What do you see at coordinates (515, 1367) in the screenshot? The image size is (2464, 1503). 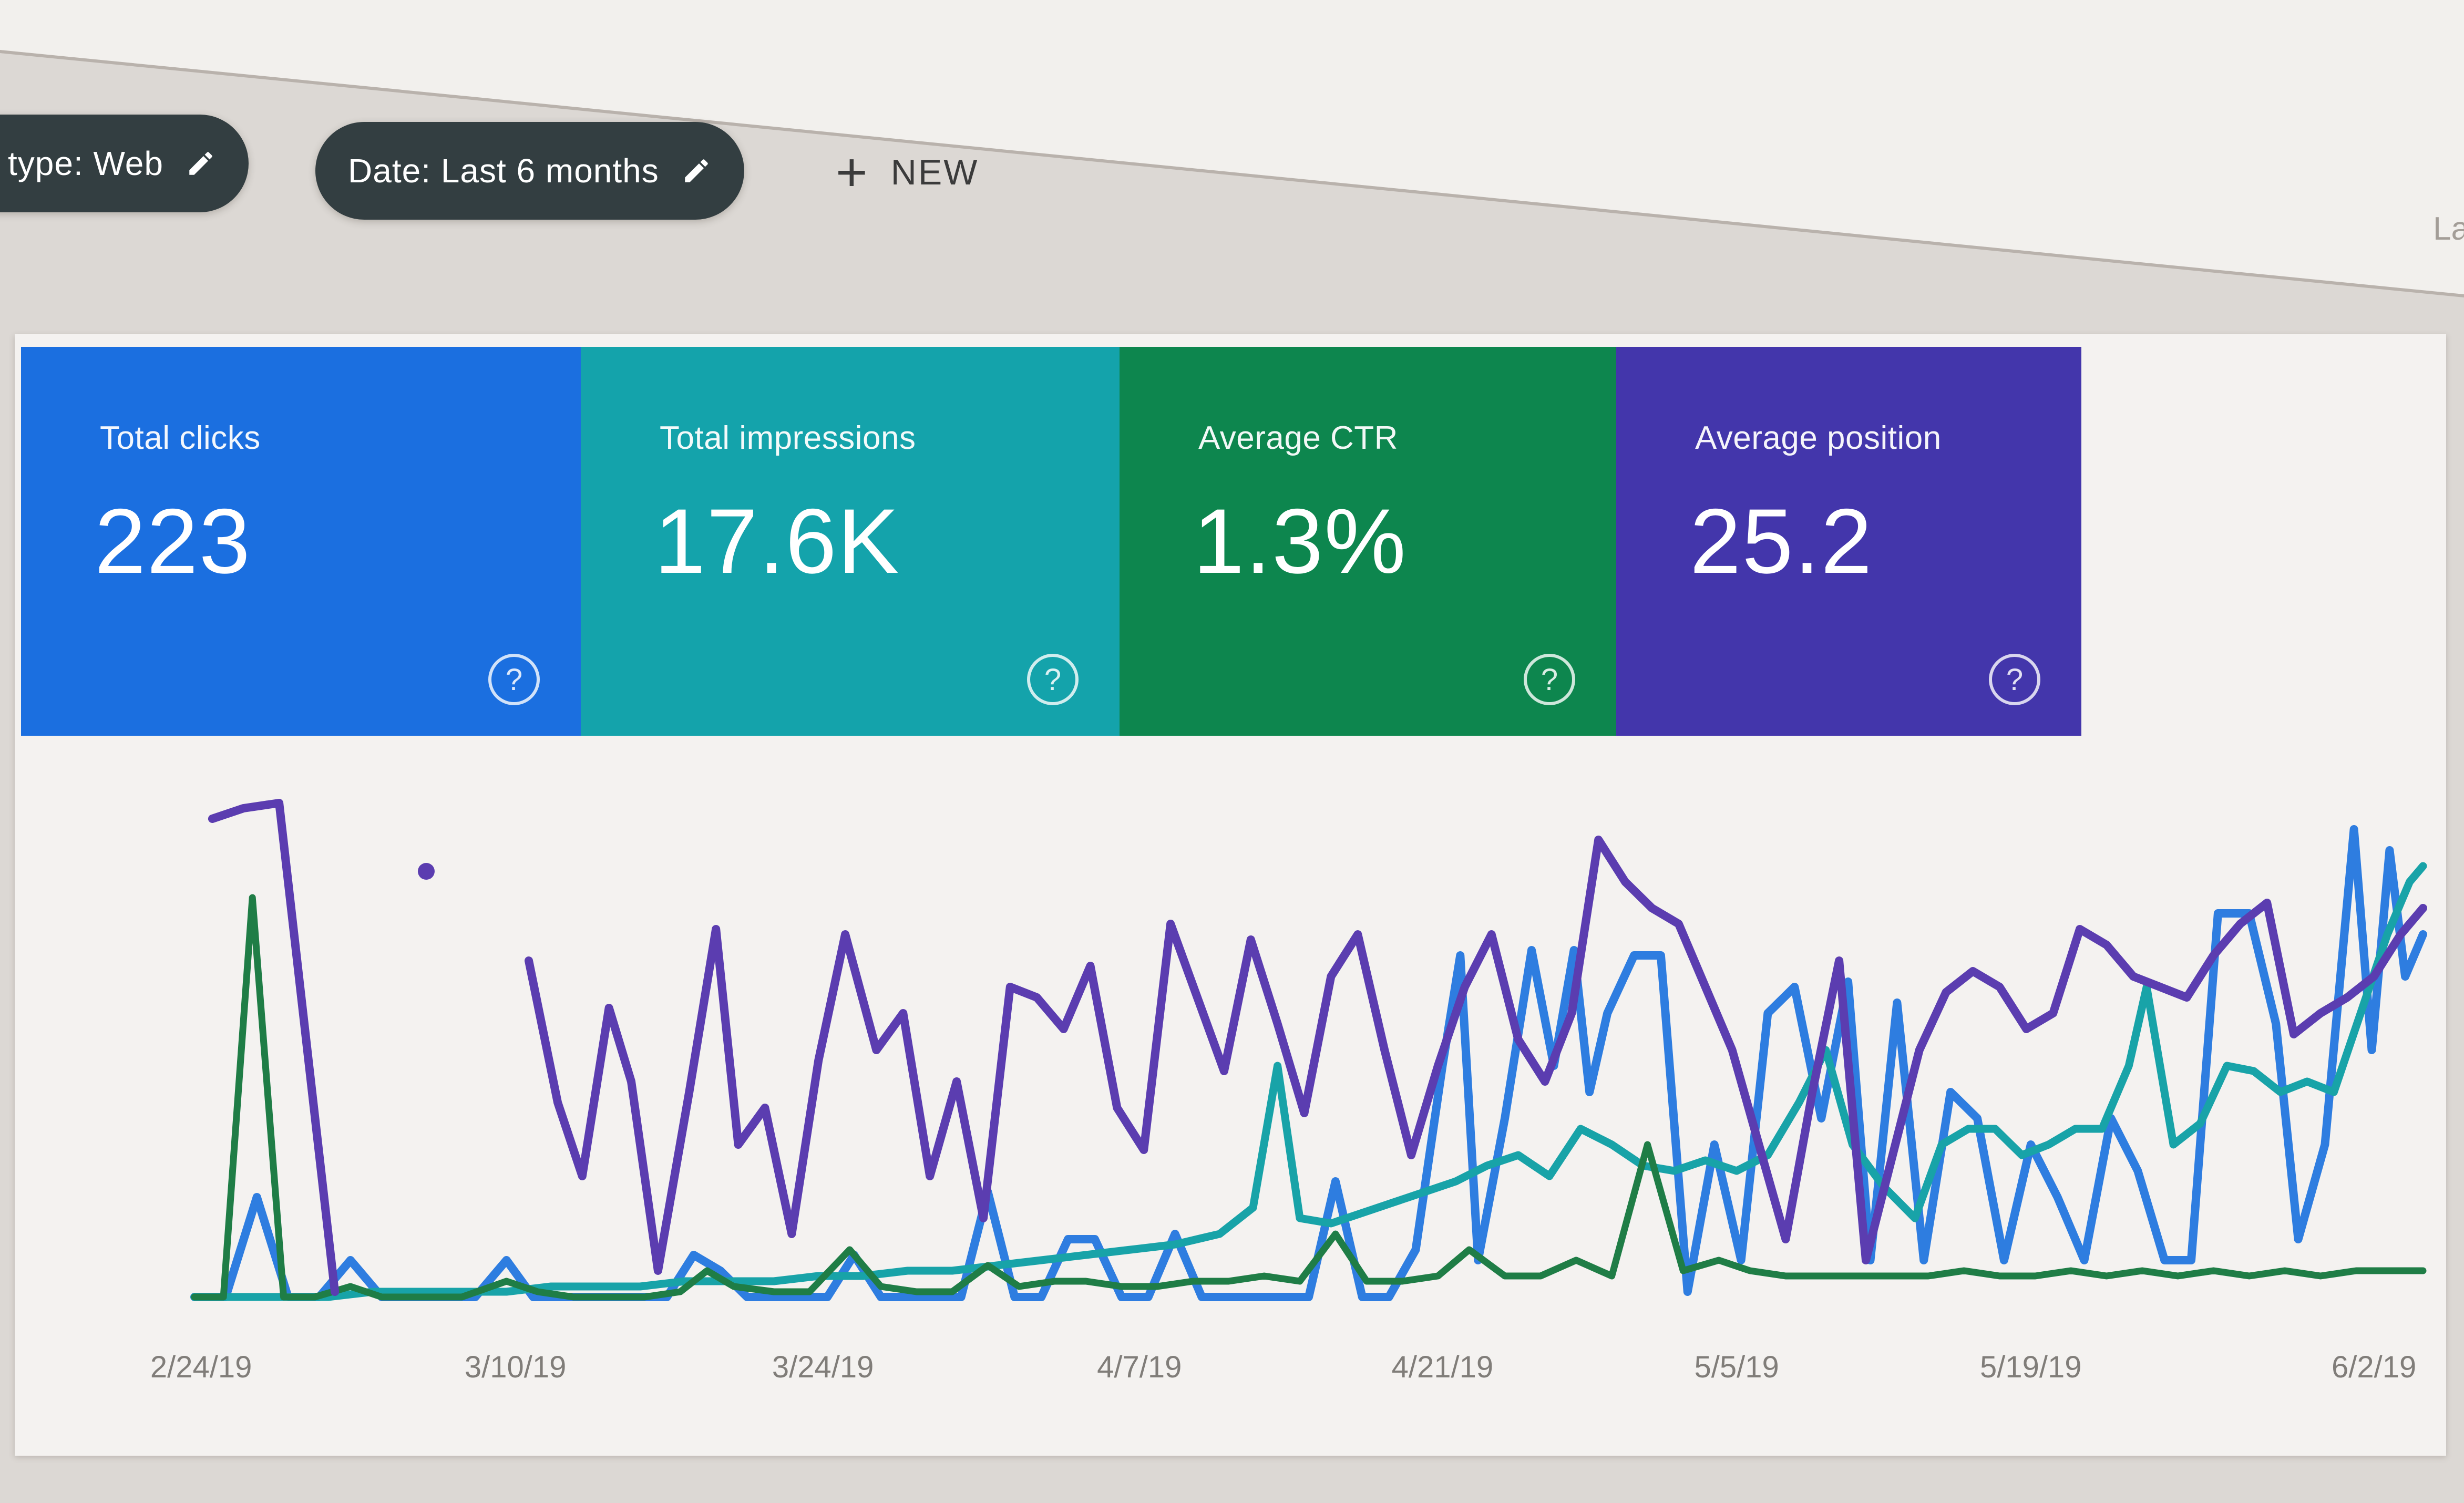 I see `x-axis-label: 3/10/19` at bounding box center [515, 1367].